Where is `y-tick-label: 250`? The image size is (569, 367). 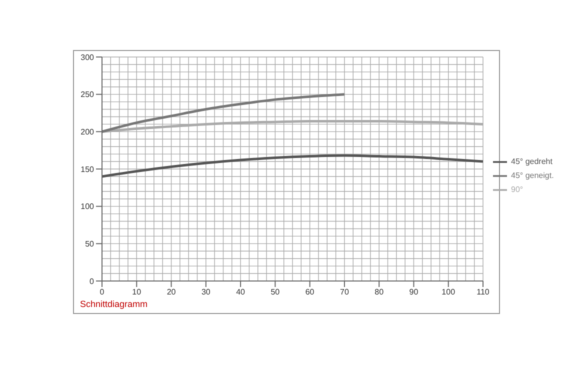 y-tick-label: 250 is located at coordinates (87, 95).